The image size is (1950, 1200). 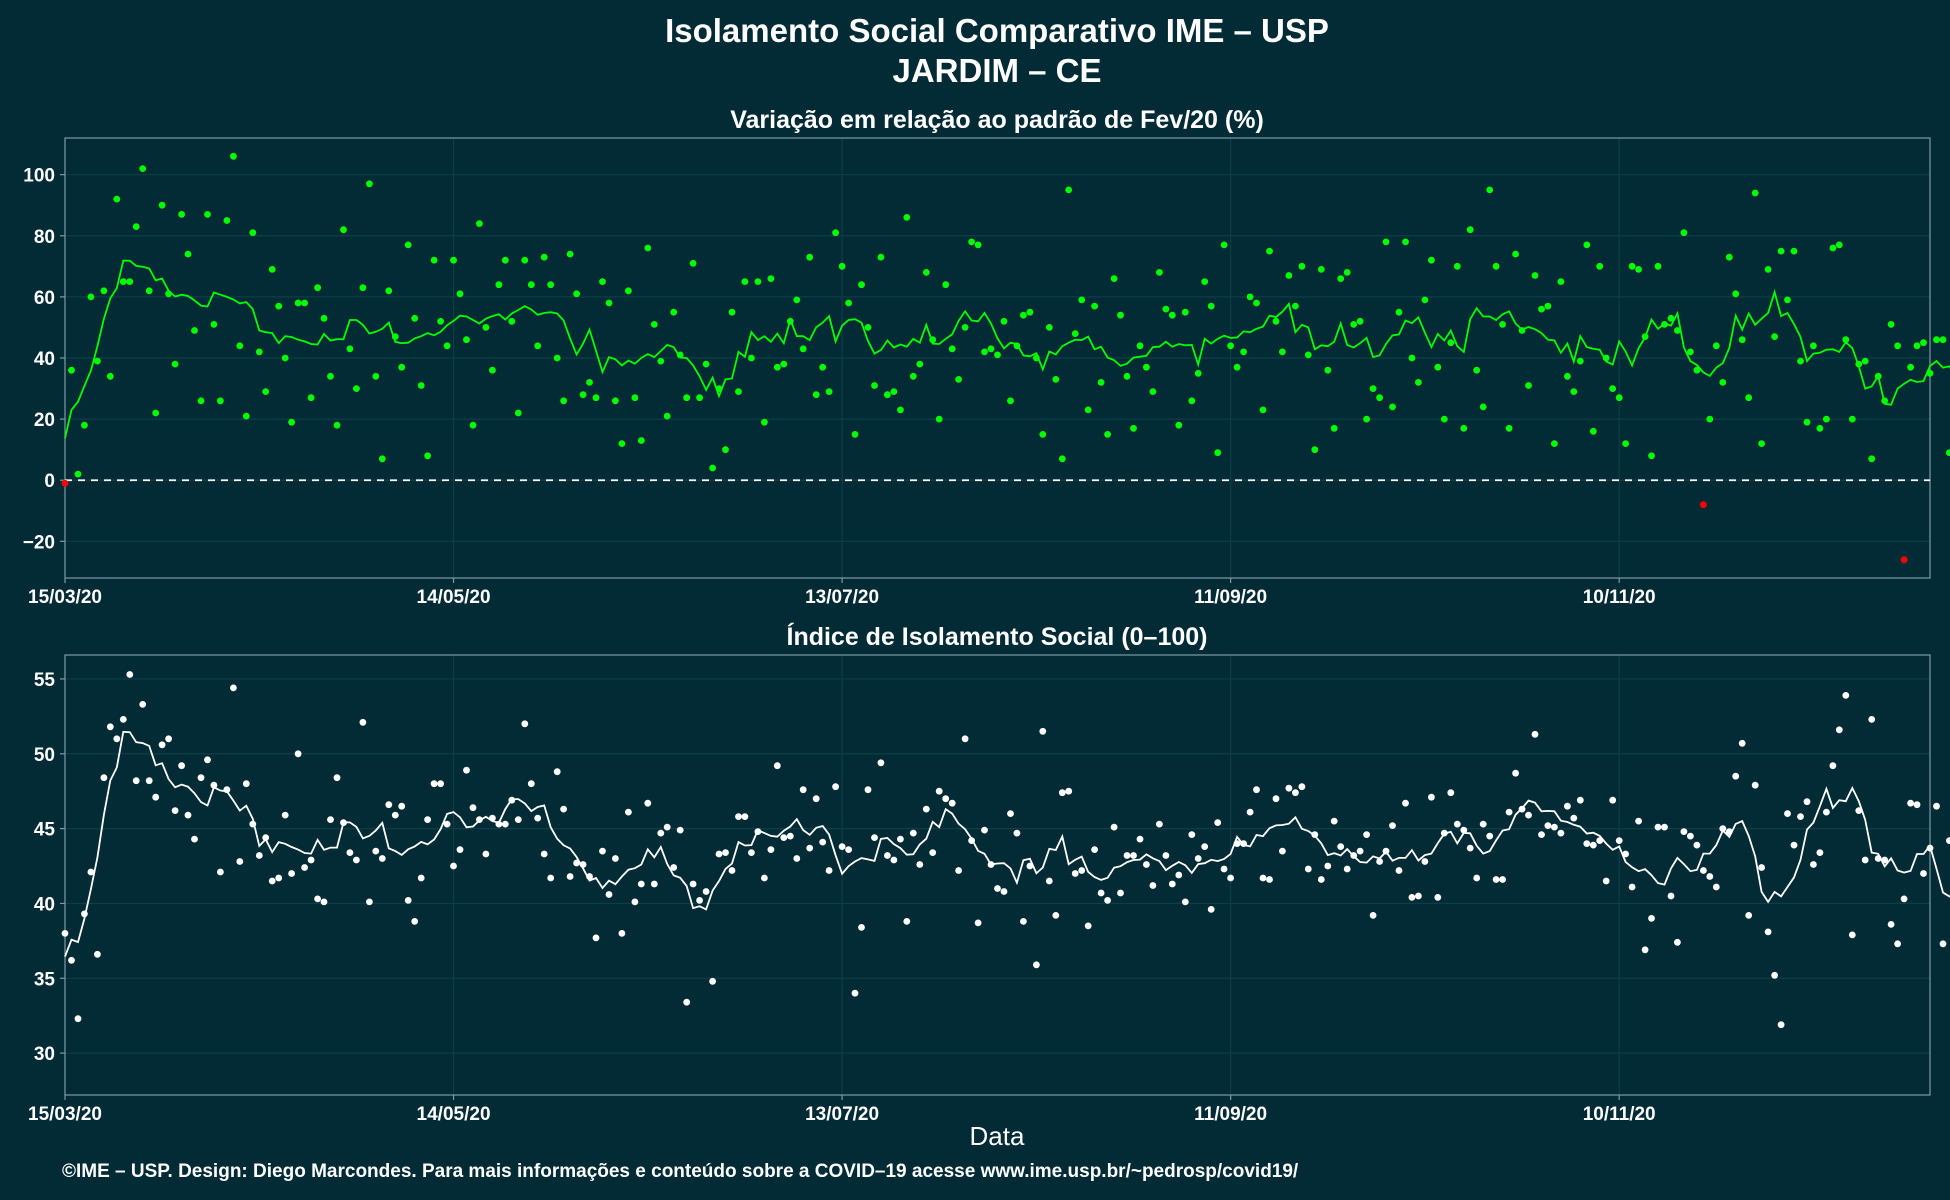 What do you see at coordinates (65, 1114) in the screenshot?
I see `x-tick-label: 15/03/20` at bounding box center [65, 1114].